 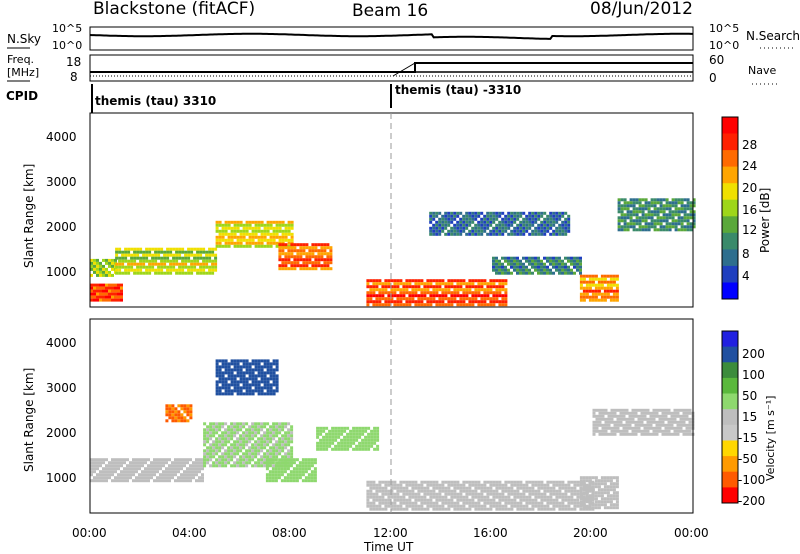 What do you see at coordinates (22, 96) in the screenshot?
I see `cpid-label: CPID` at bounding box center [22, 96].